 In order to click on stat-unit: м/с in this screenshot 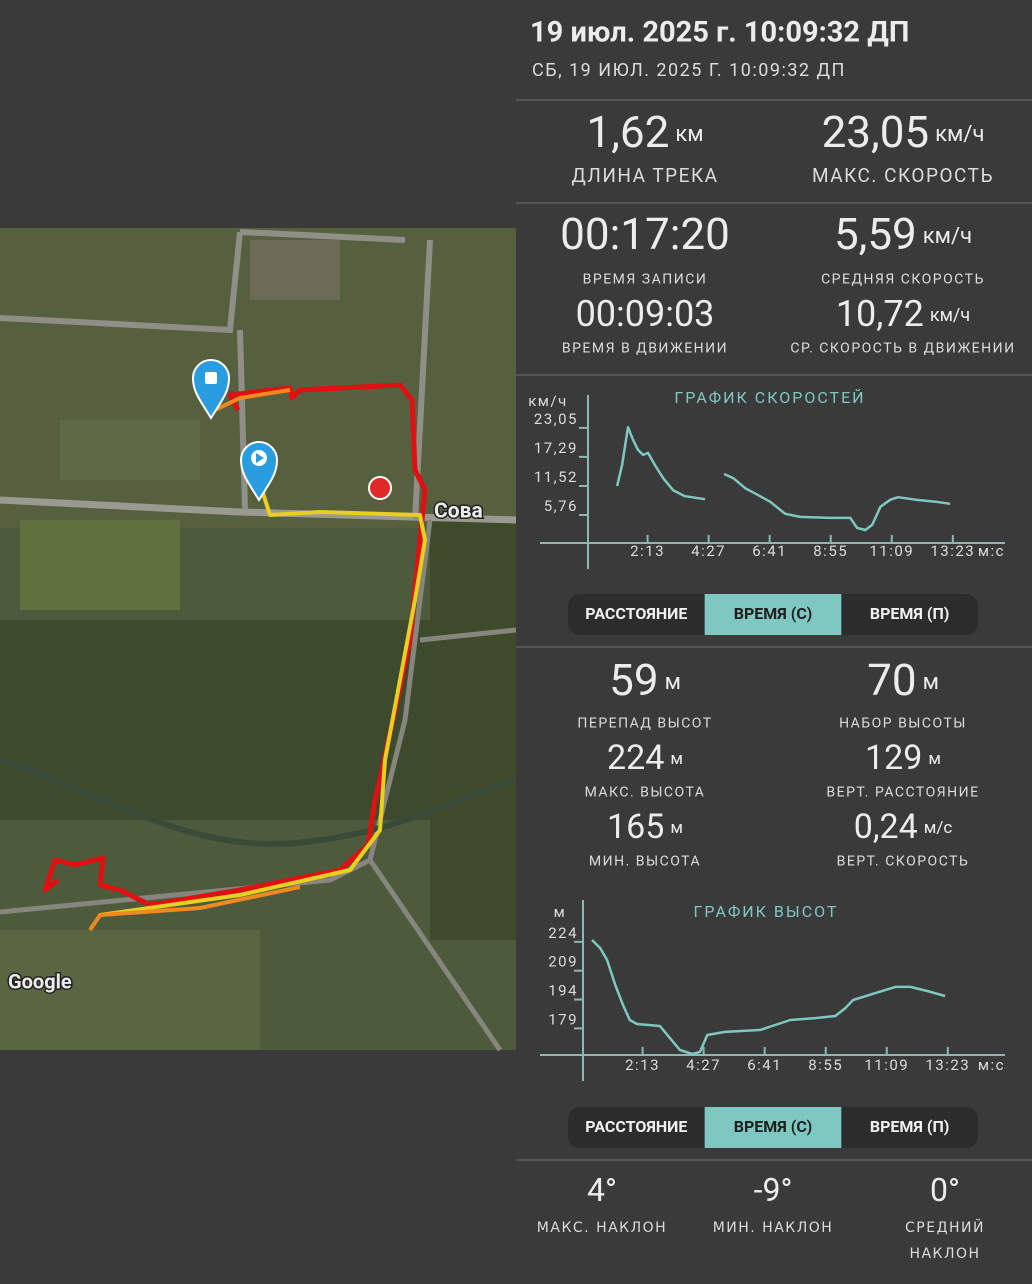, I will do `click(938, 828)`.